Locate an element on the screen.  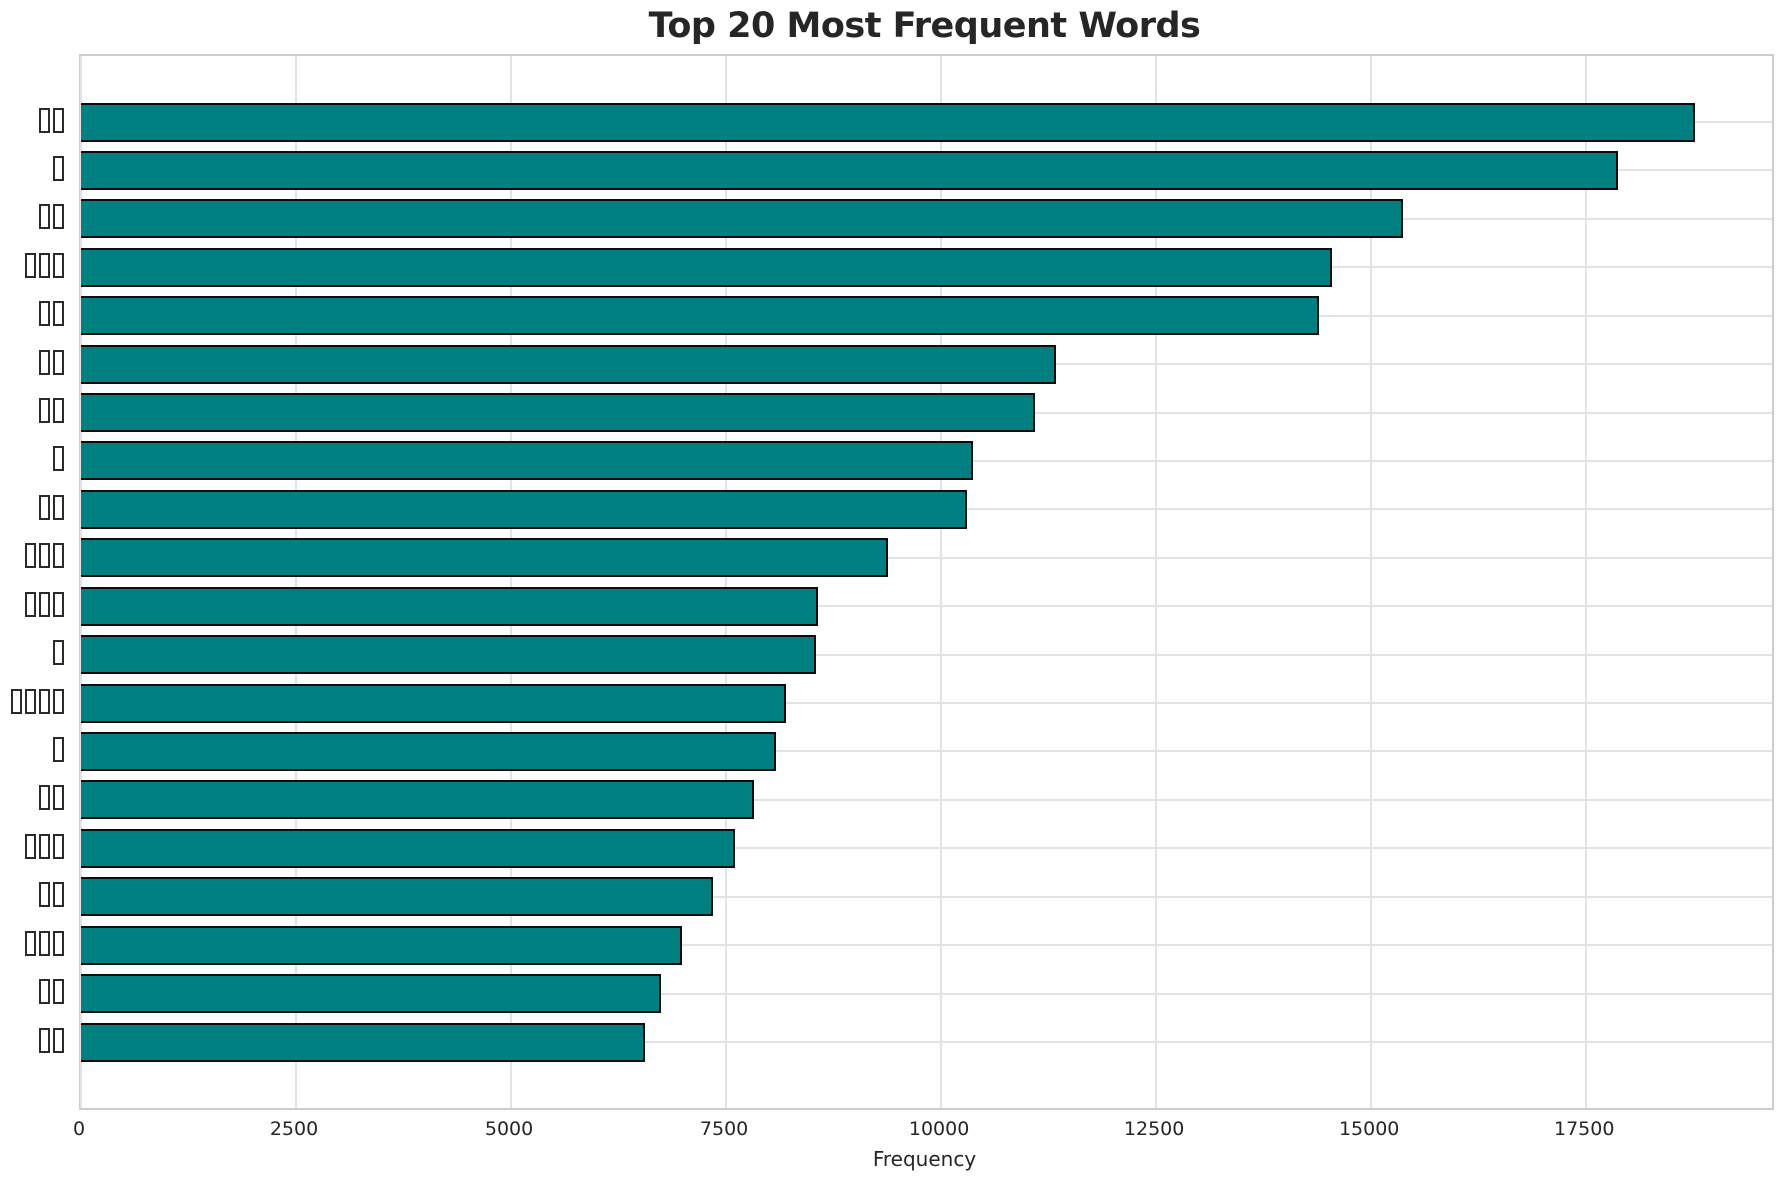
x-tick-label: 15000 is located at coordinates (1369, 1129).